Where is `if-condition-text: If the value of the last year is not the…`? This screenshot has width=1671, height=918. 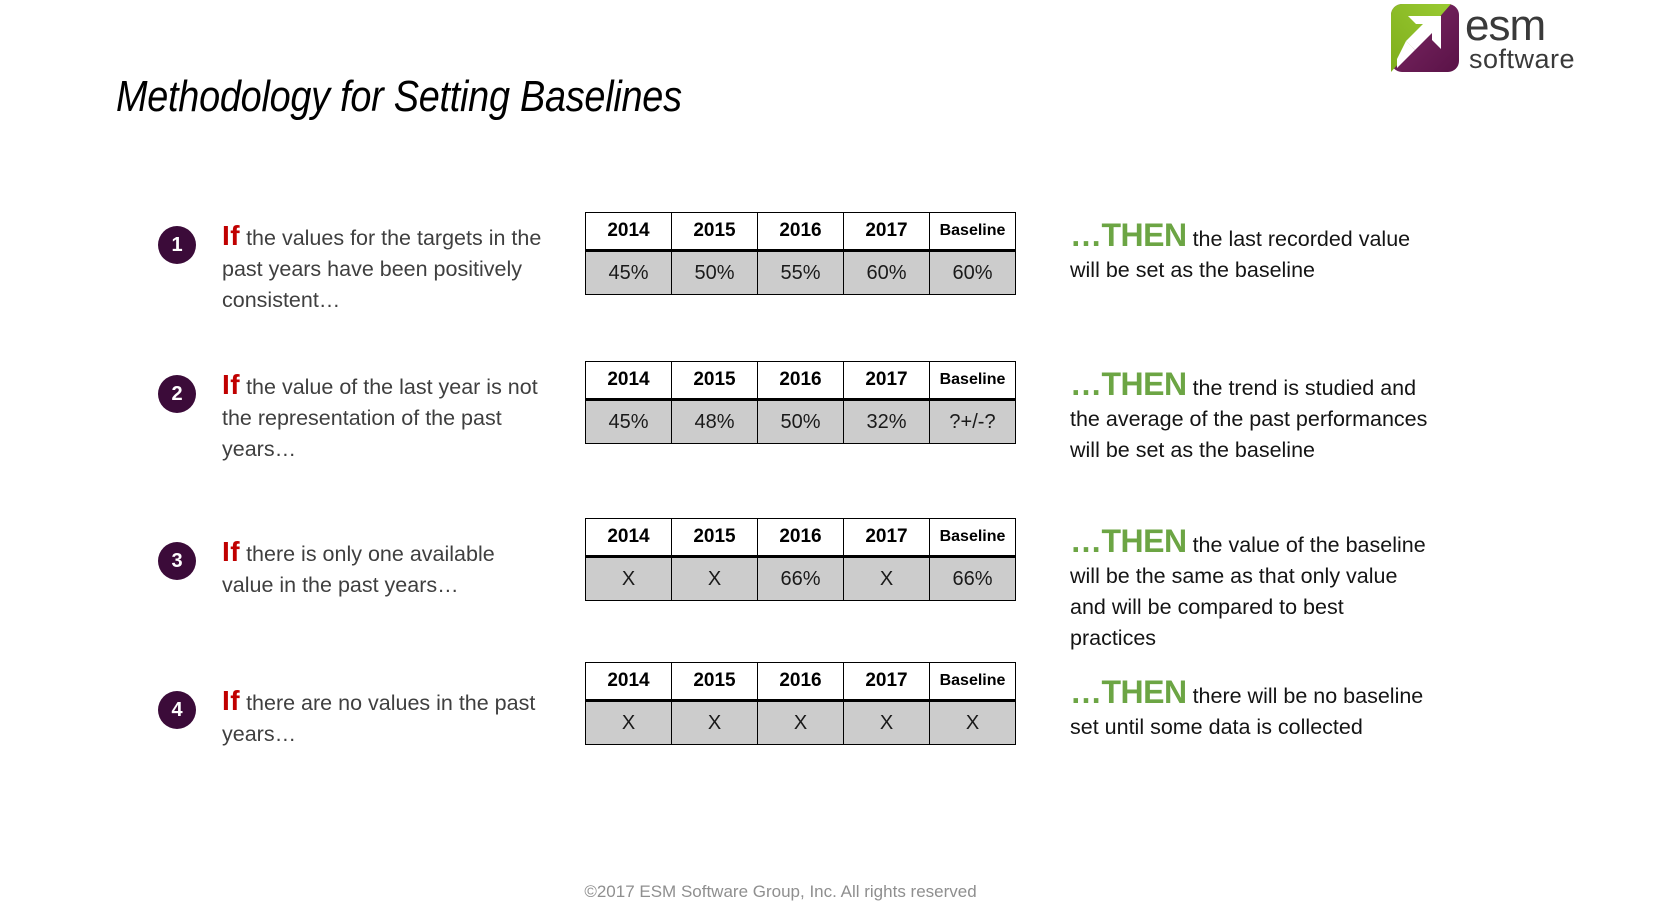 if-condition-text: If the value of the last year is not the… is located at coordinates (387, 417).